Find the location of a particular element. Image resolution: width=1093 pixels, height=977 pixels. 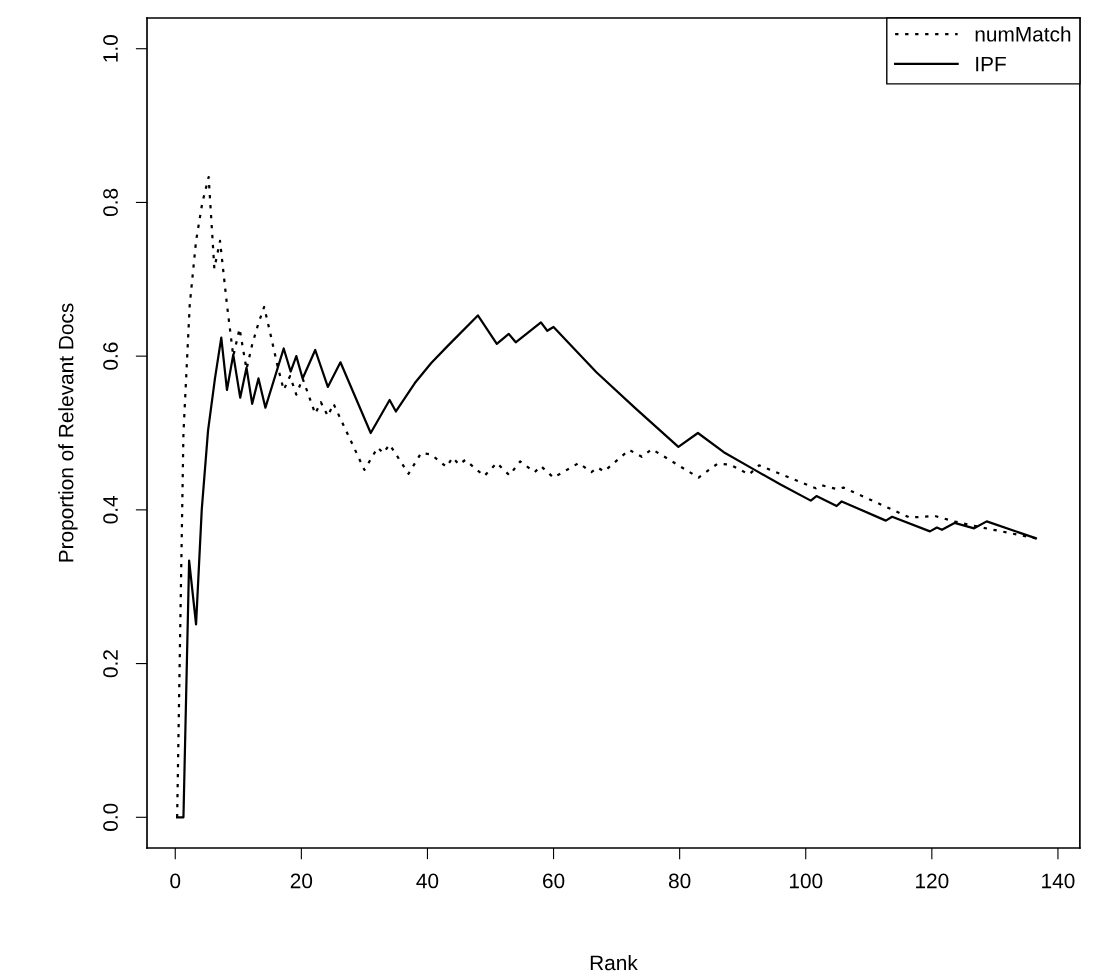

x-tick-label: 120 is located at coordinates (932, 881).